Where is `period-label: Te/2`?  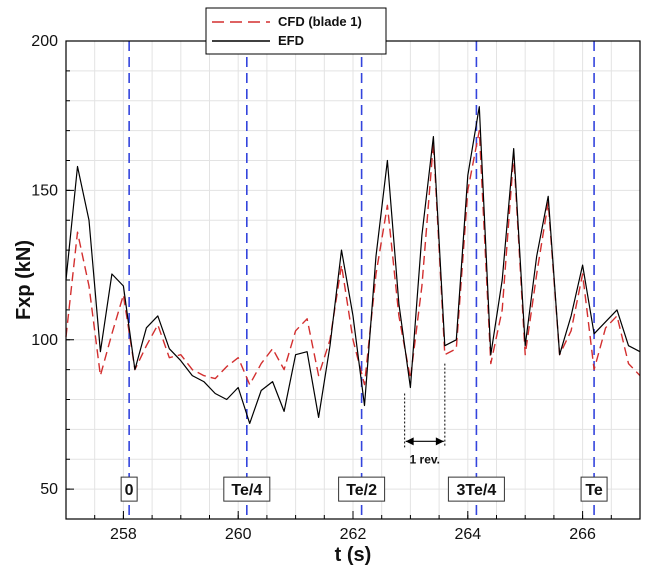 period-label: Te/2 is located at coordinates (361, 490).